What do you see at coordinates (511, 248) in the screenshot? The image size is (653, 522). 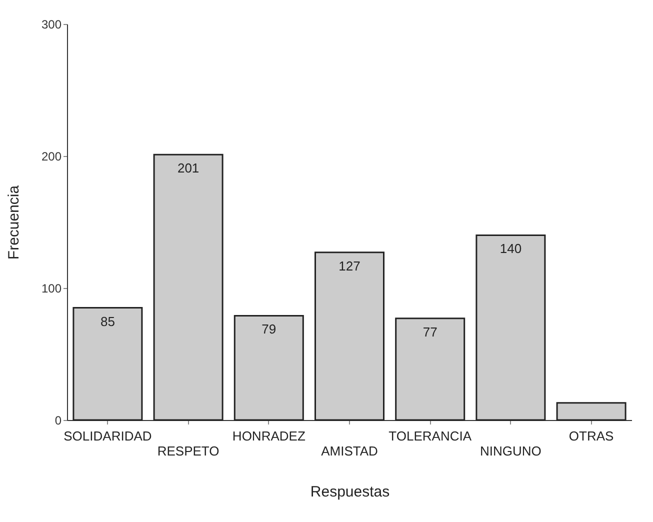 I see `data-label: 140` at bounding box center [511, 248].